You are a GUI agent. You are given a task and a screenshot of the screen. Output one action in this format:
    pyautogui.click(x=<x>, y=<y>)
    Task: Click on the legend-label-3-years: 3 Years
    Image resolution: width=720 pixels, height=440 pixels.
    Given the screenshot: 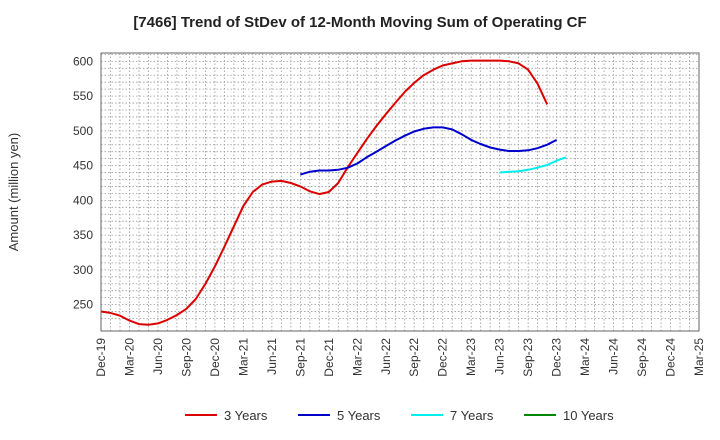 What is the action you would take?
    pyautogui.click(x=246, y=415)
    